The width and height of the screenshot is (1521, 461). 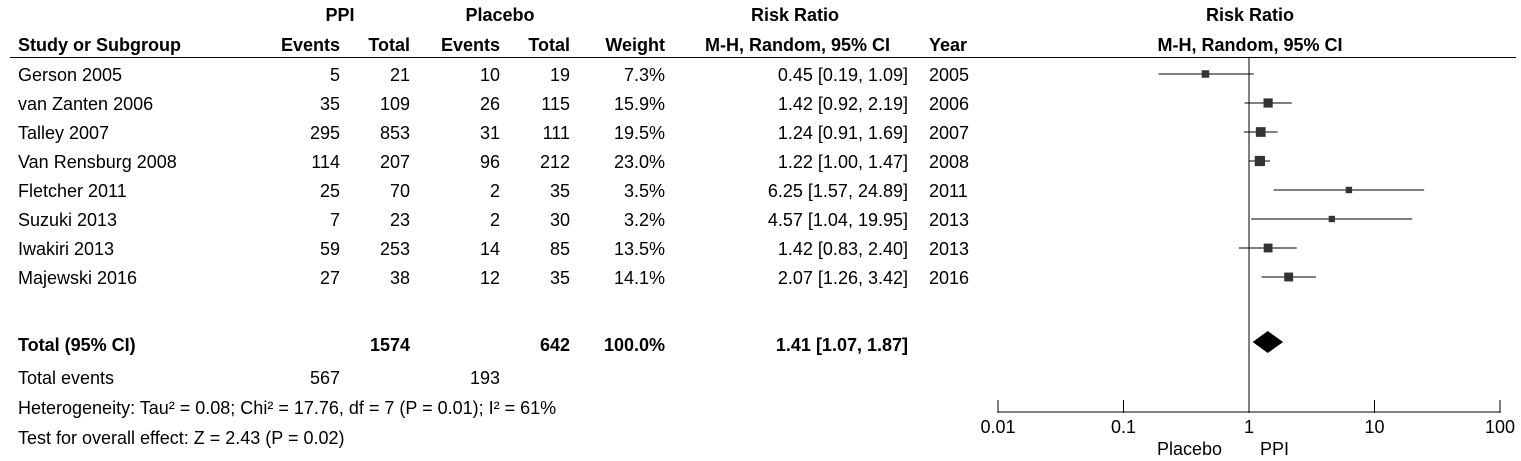 I want to click on total-ci-text: 1.41 [1.07, 1.87], so click(x=841, y=345).